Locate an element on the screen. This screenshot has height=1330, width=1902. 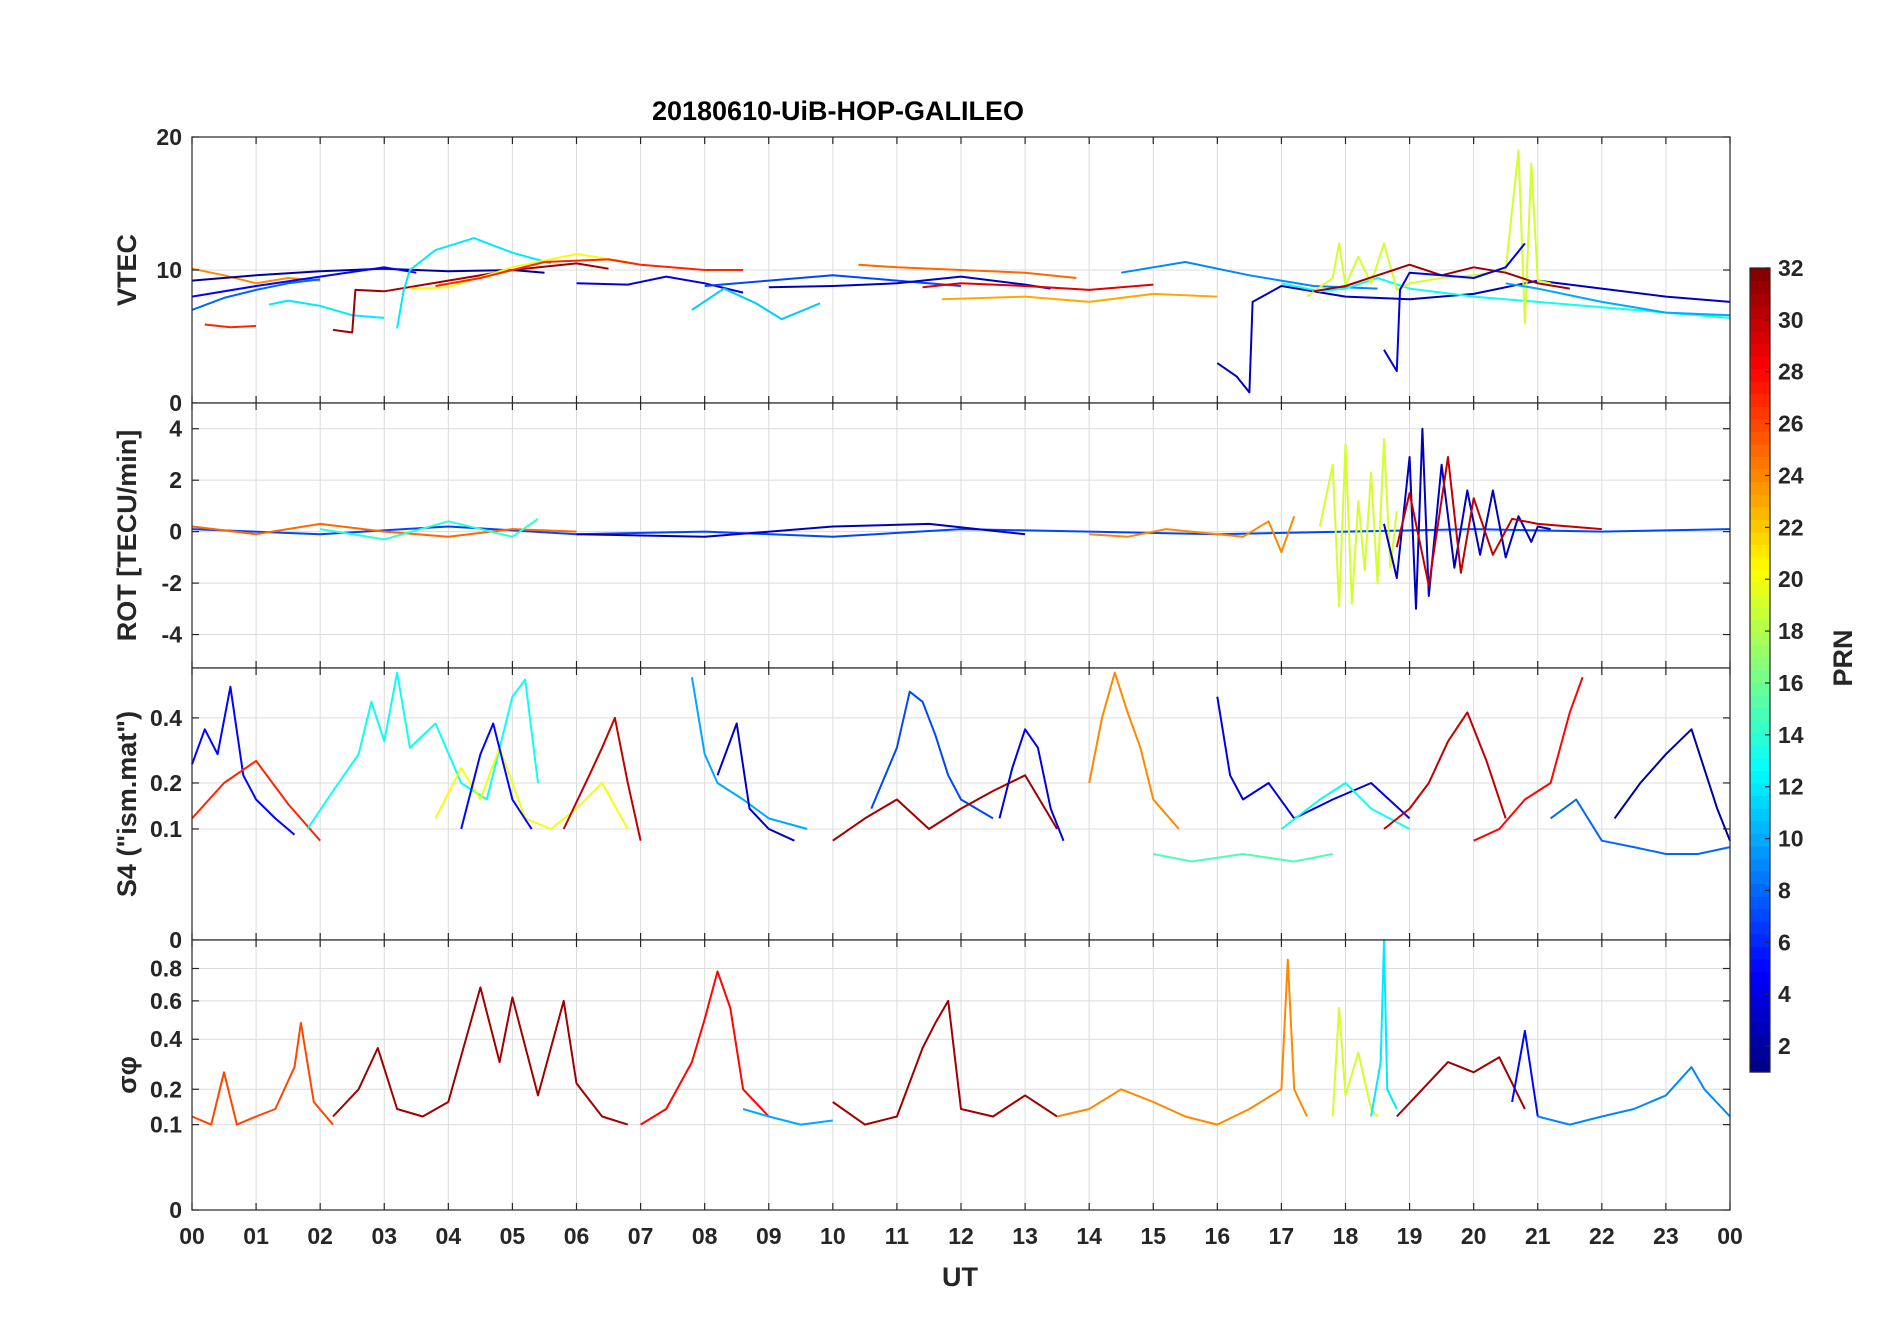
x-tick-label: 06 is located at coordinates (577, 1236).